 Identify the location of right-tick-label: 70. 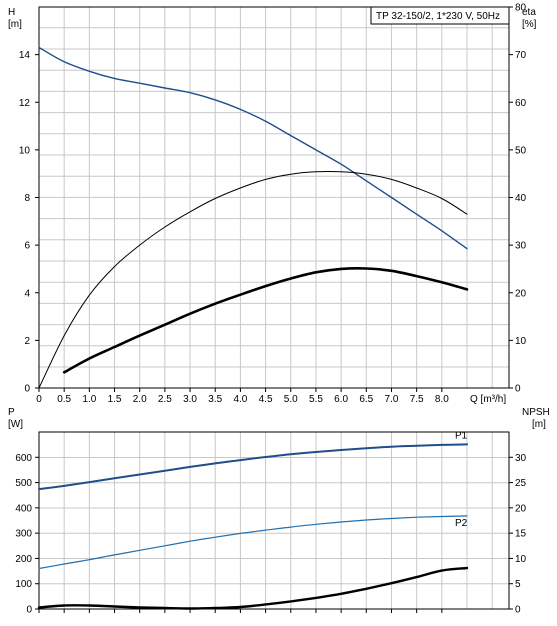
(521, 55).